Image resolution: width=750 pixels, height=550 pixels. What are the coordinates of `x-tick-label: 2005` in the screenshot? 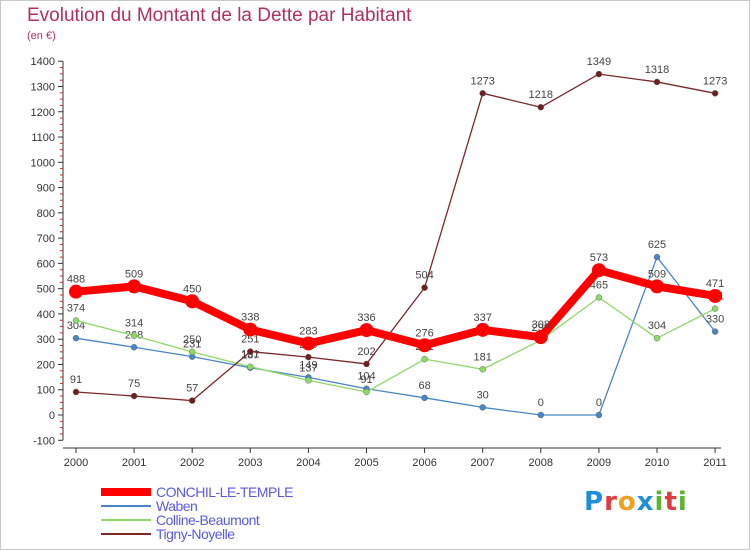 It's located at (366, 463).